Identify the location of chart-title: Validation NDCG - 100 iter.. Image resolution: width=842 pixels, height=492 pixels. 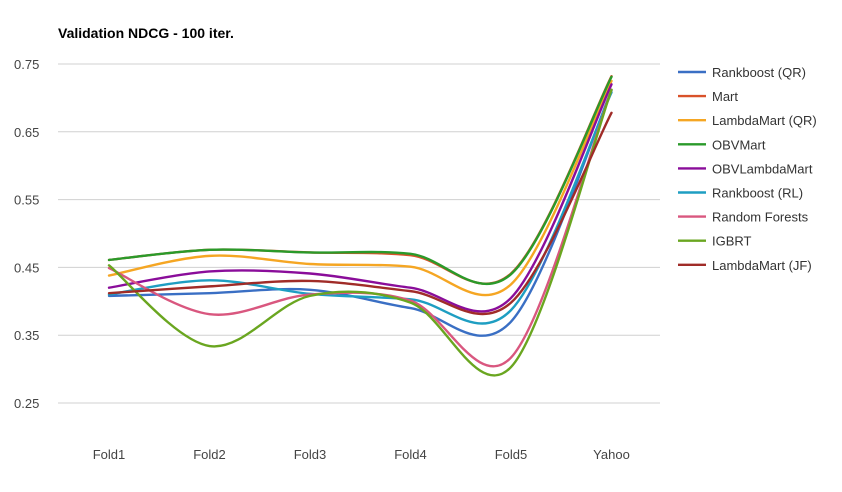
(146, 33).